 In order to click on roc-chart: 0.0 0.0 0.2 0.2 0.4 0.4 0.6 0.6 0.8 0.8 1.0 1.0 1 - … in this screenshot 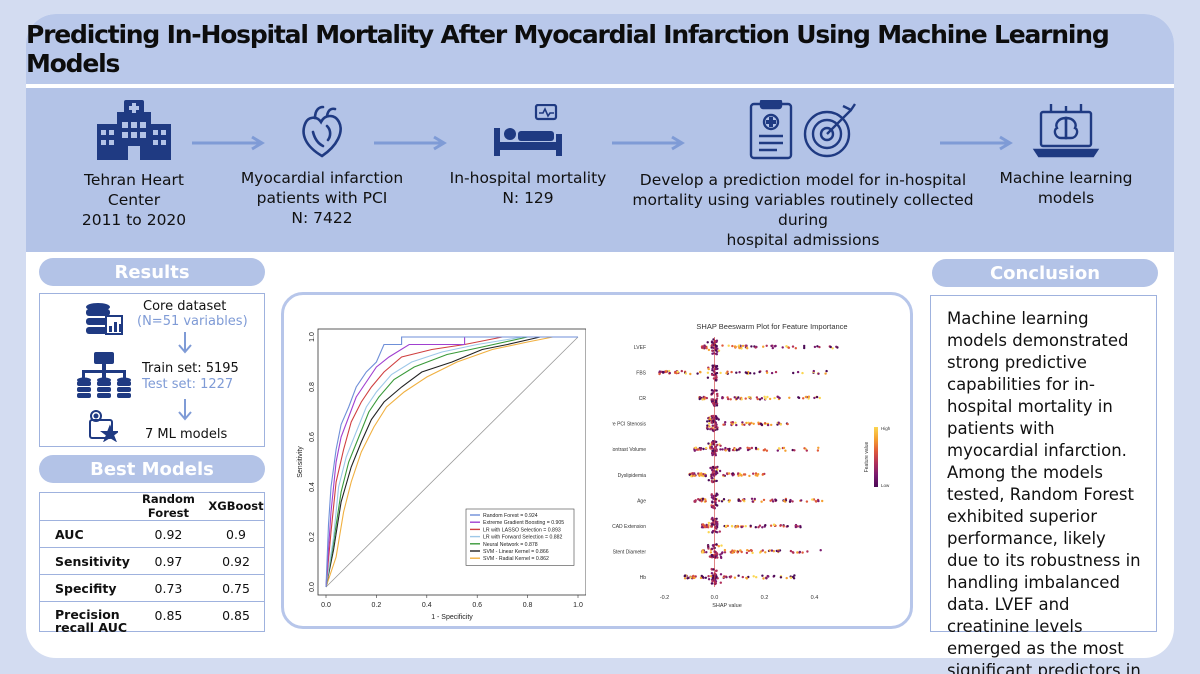, I will do `click(441, 474)`.